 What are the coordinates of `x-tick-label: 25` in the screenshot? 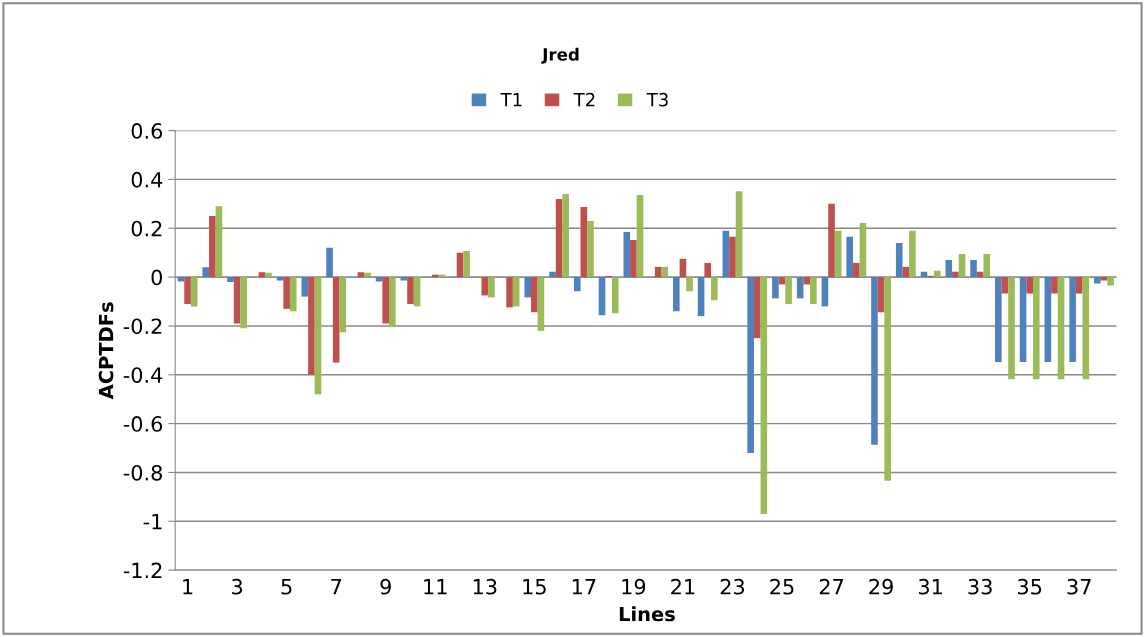 It's located at (782, 586).